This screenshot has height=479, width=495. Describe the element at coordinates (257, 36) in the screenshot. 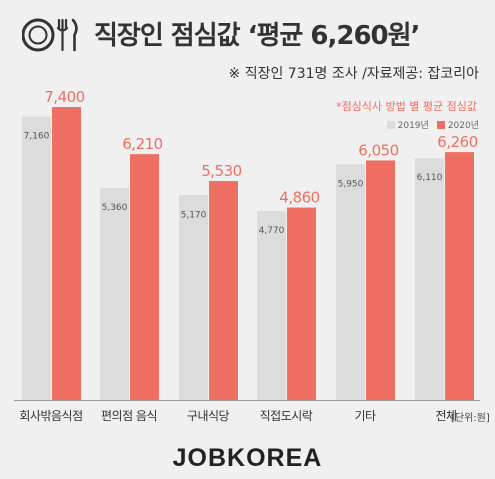

I see `page-title: 직장인 점심값 ‘평균 6,260원’` at that location.